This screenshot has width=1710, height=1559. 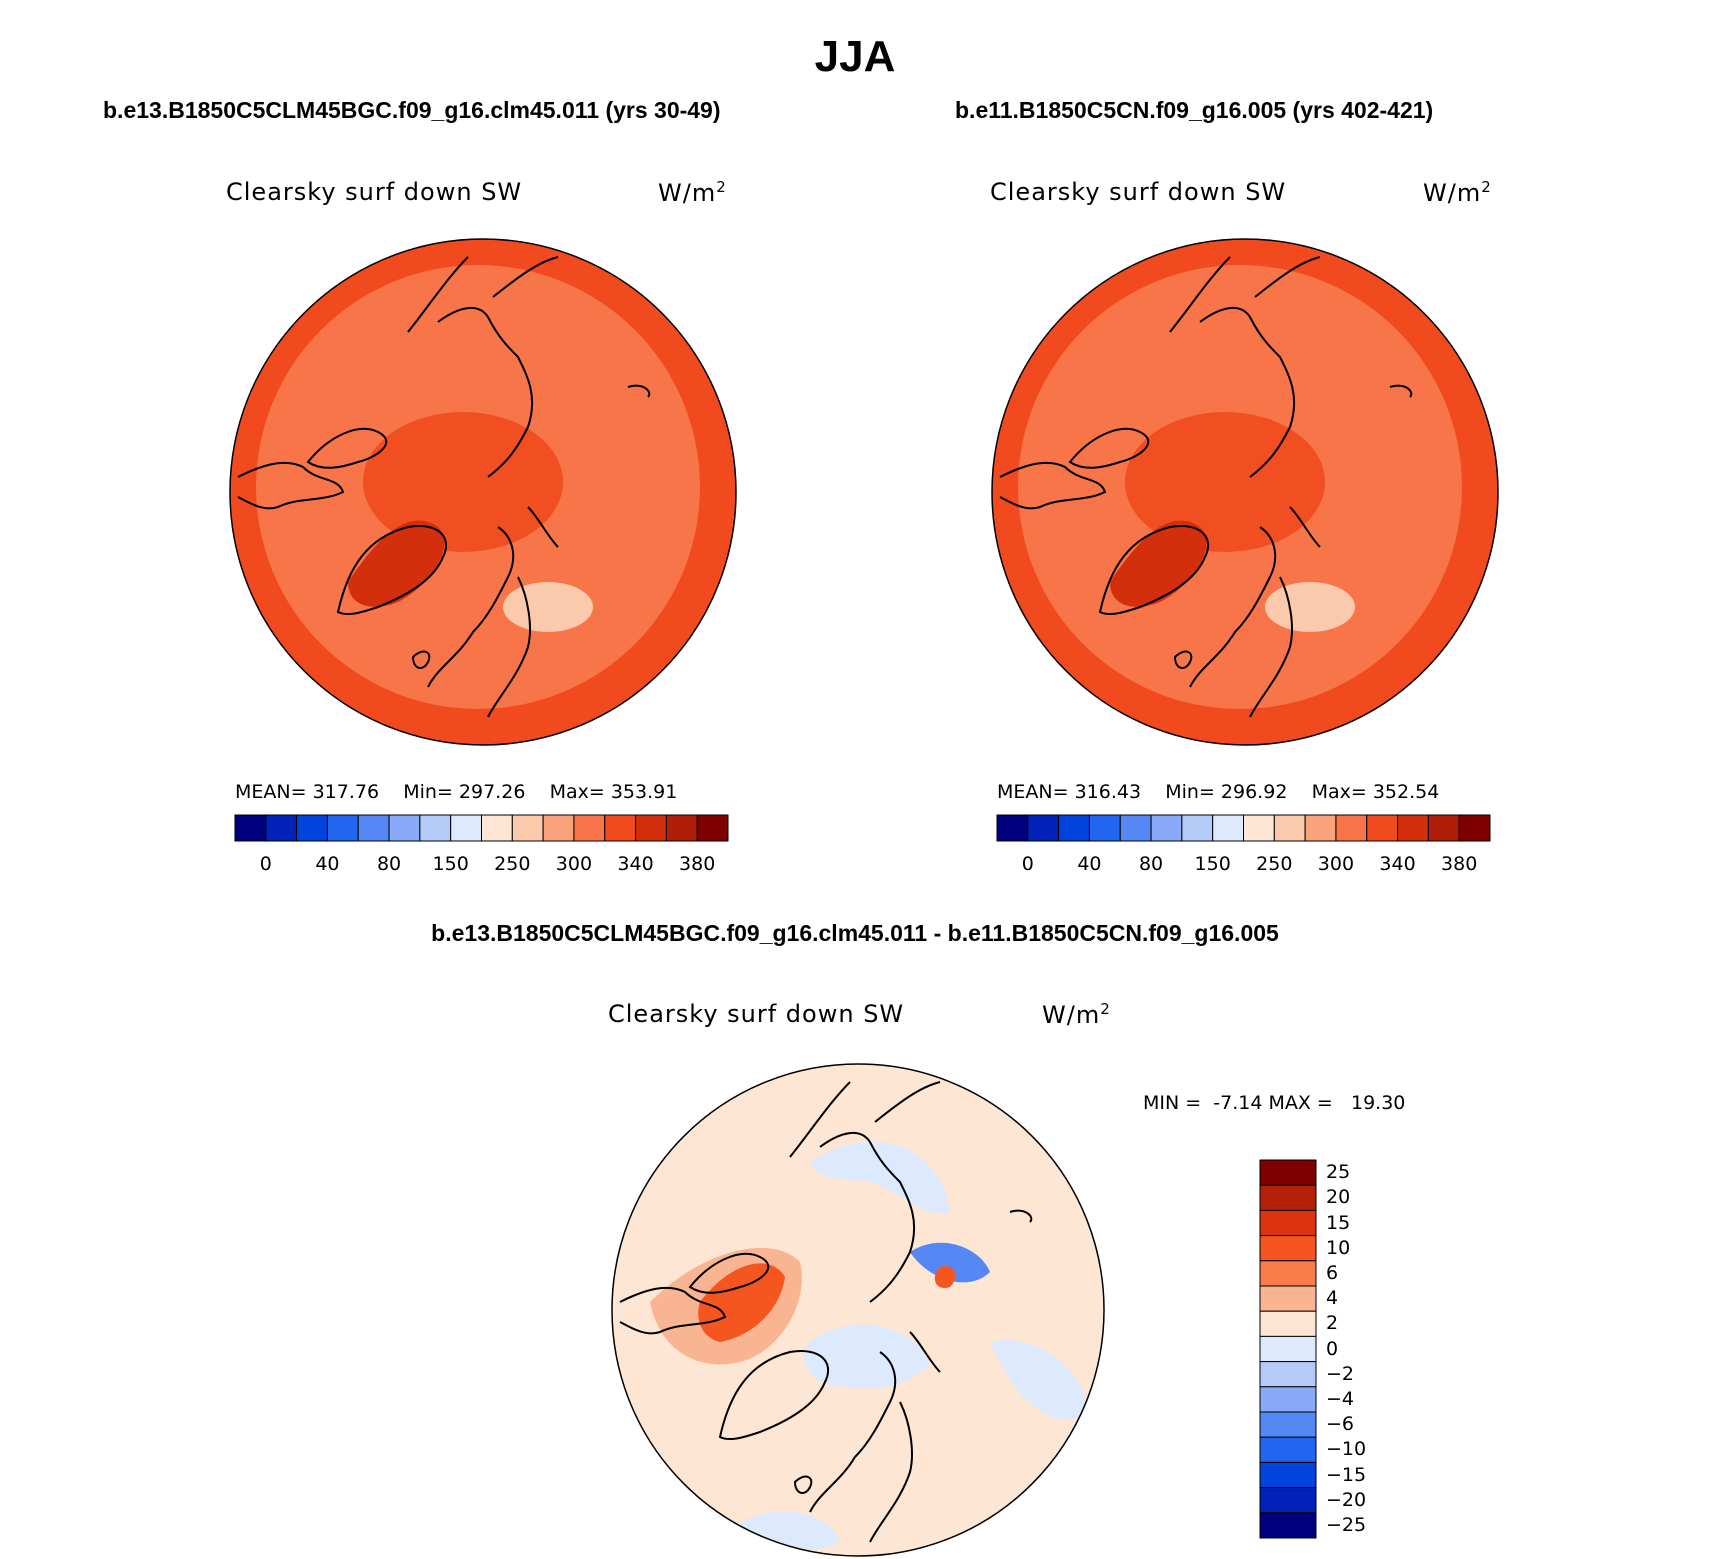 I want to click on colorbar-tick-label: −2, so click(x=1340, y=1373).